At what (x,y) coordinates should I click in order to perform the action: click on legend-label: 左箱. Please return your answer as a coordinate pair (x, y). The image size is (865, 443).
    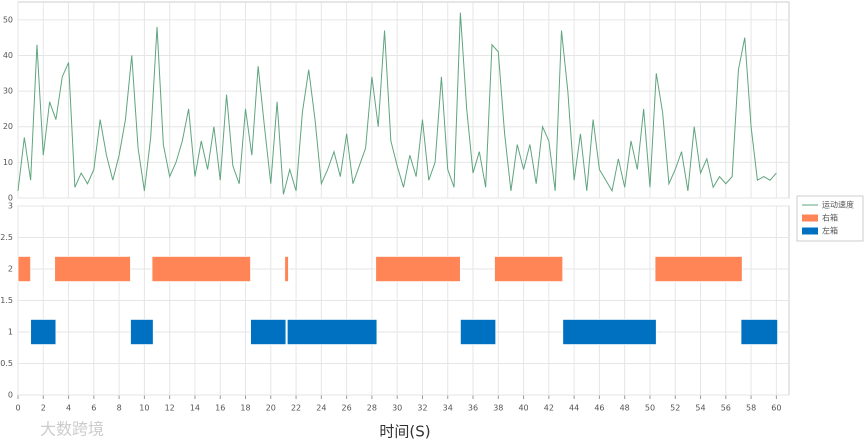
    Looking at the image, I should click on (830, 231).